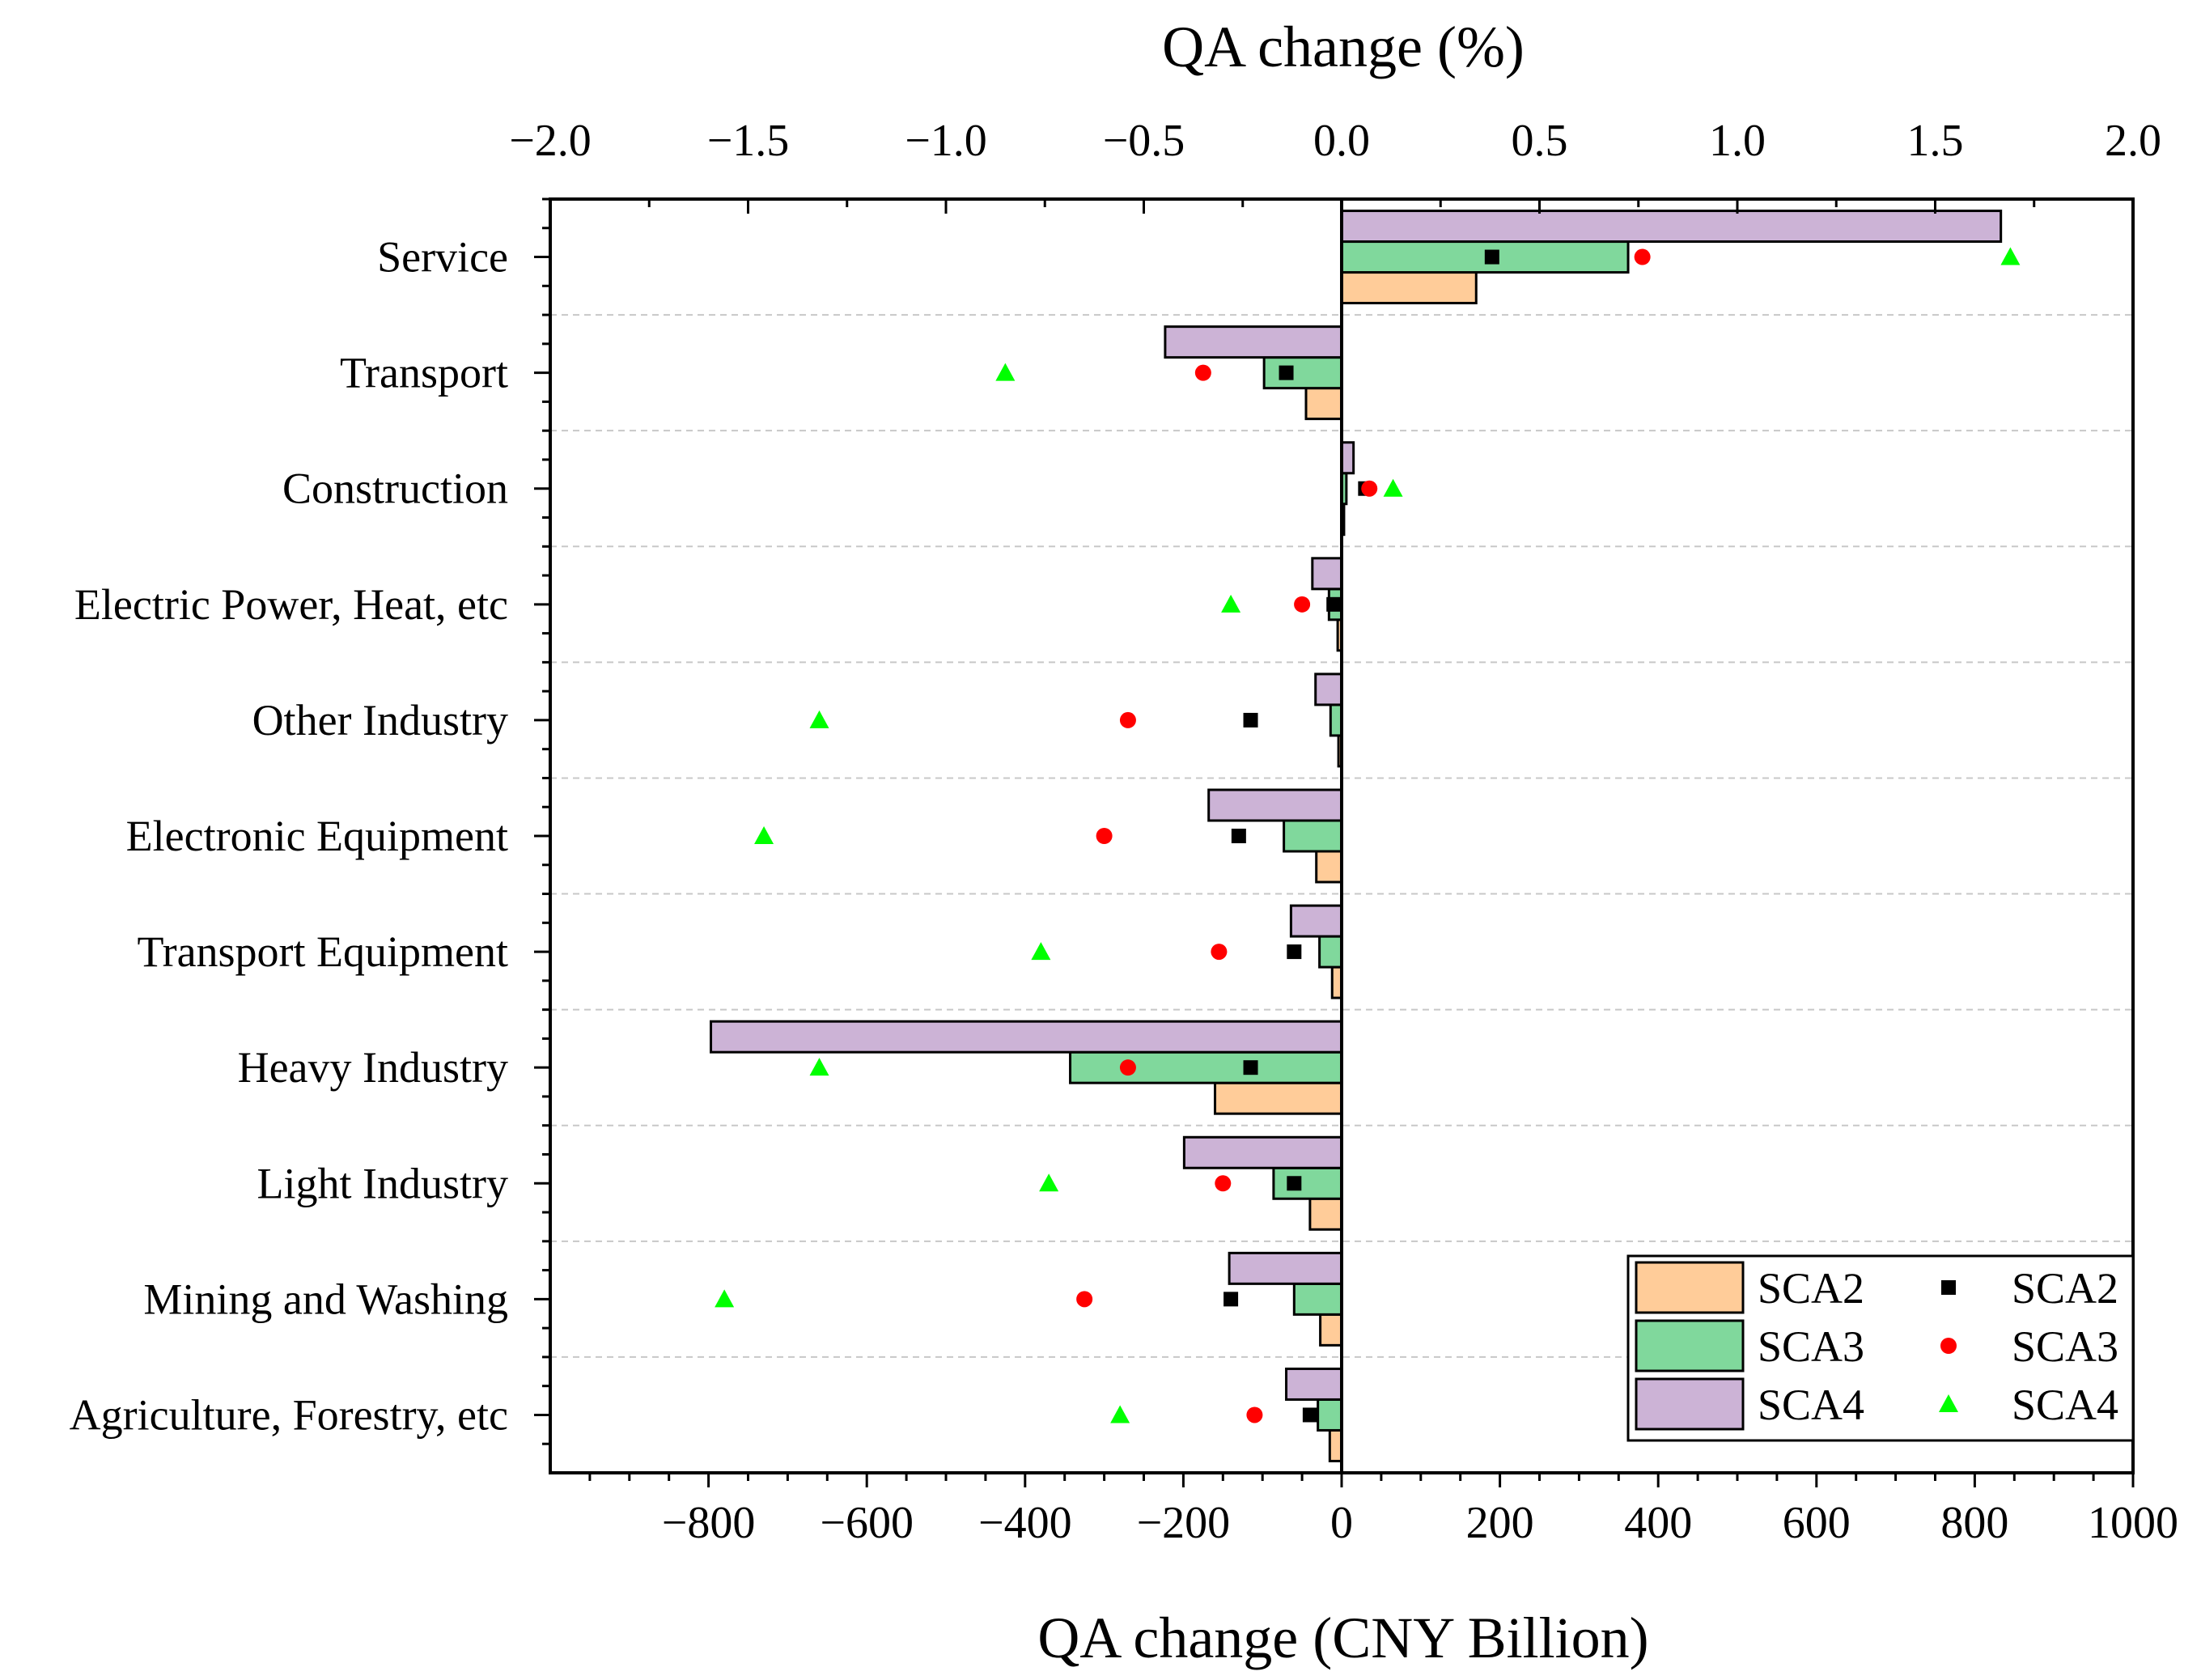 The height and width of the screenshot is (1680, 2201). Describe the element at coordinates (1948, 1346) in the screenshot. I see `legend-marker-sca3` at that location.